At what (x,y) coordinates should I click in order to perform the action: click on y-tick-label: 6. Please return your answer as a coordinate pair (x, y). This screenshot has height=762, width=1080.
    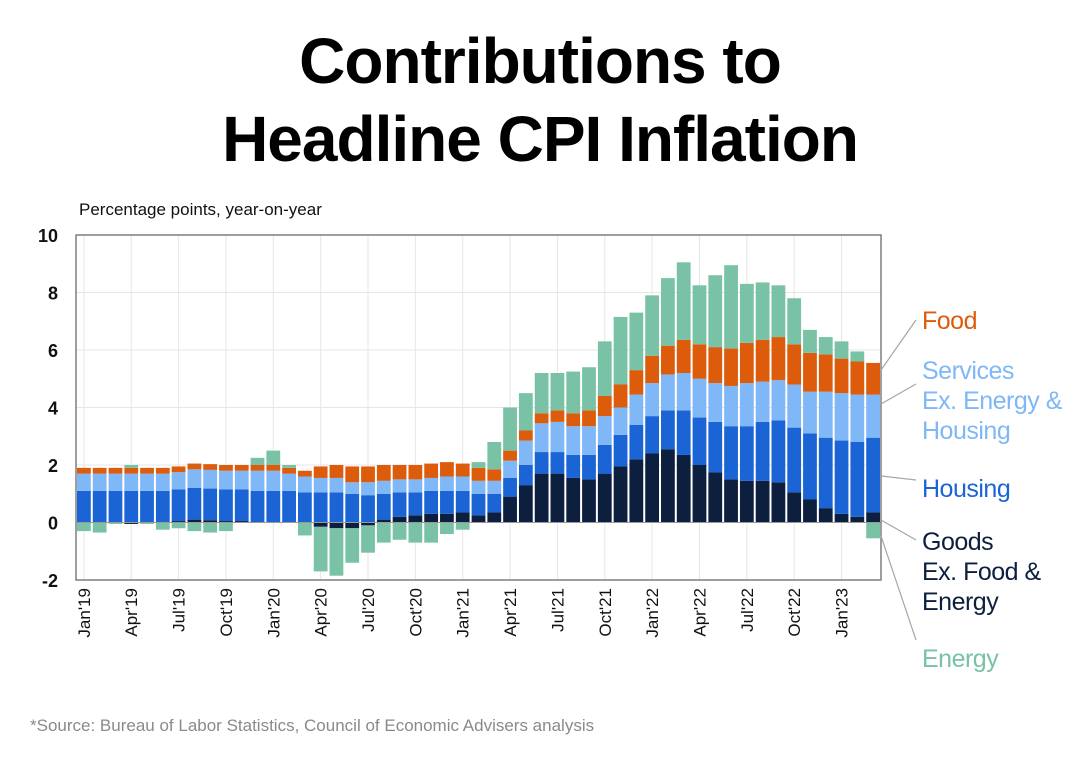
    Looking at the image, I should click on (53, 351).